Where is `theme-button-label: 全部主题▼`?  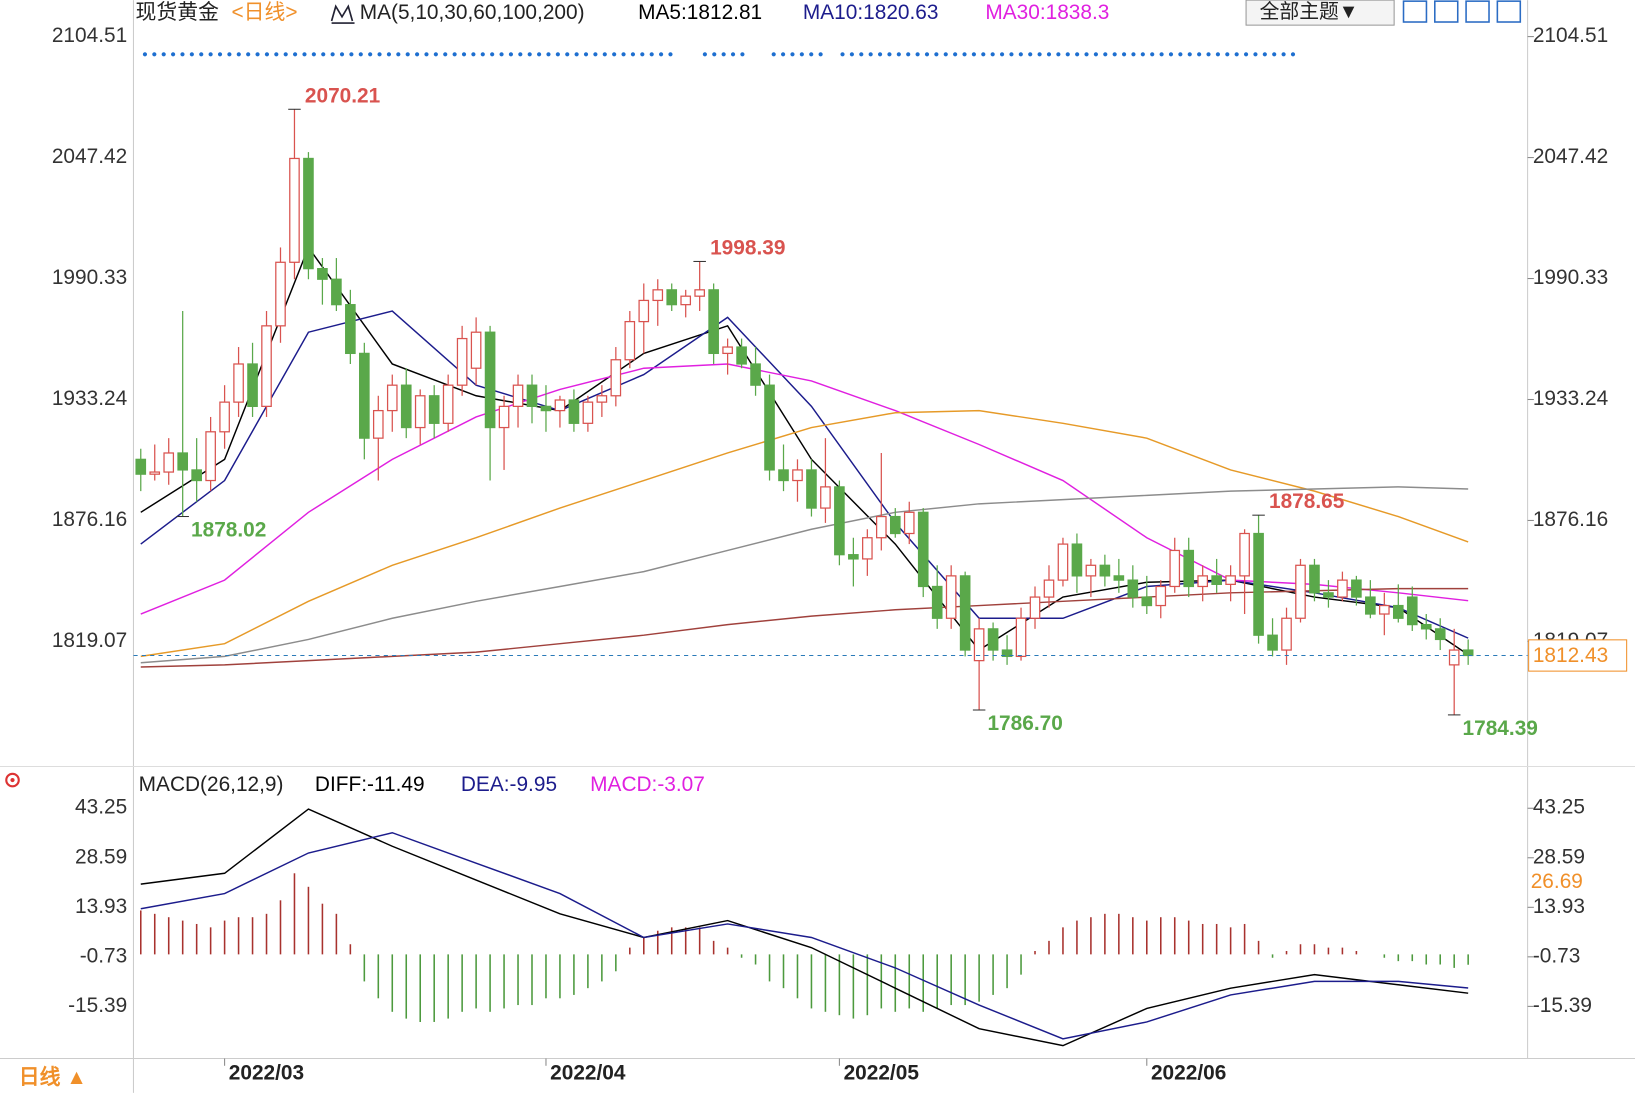 theme-button-label: 全部主题▼ is located at coordinates (1309, 12).